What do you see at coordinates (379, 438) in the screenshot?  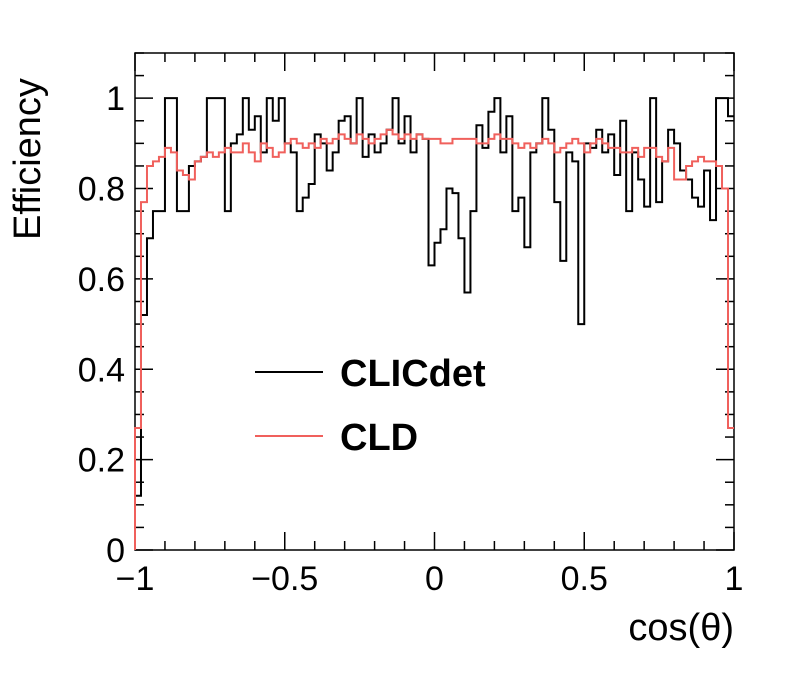 I see `legend-label-cld: CLD` at bounding box center [379, 438].